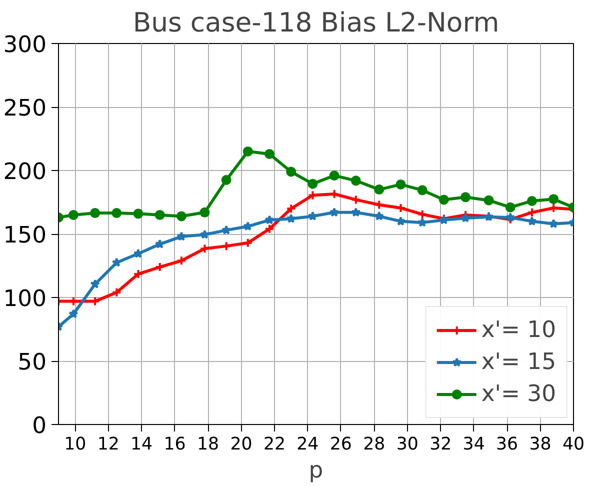  Describe the element at coordinates (374, 444) in the screenshot. I see `x-tick-label: 28` at that location.